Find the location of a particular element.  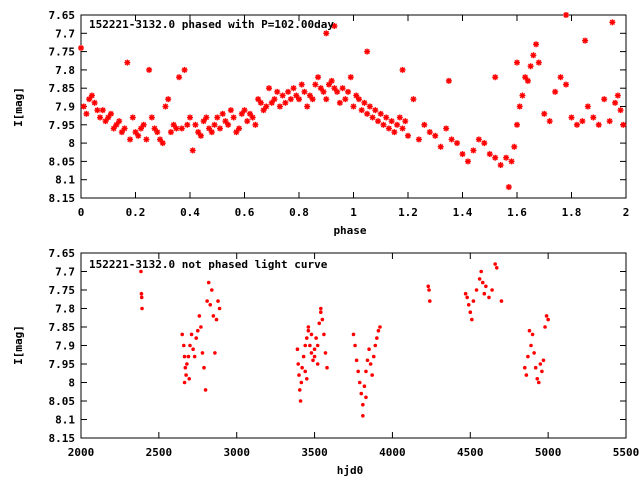

x-tick-label: 2000 is located at coordinates (81, 452).